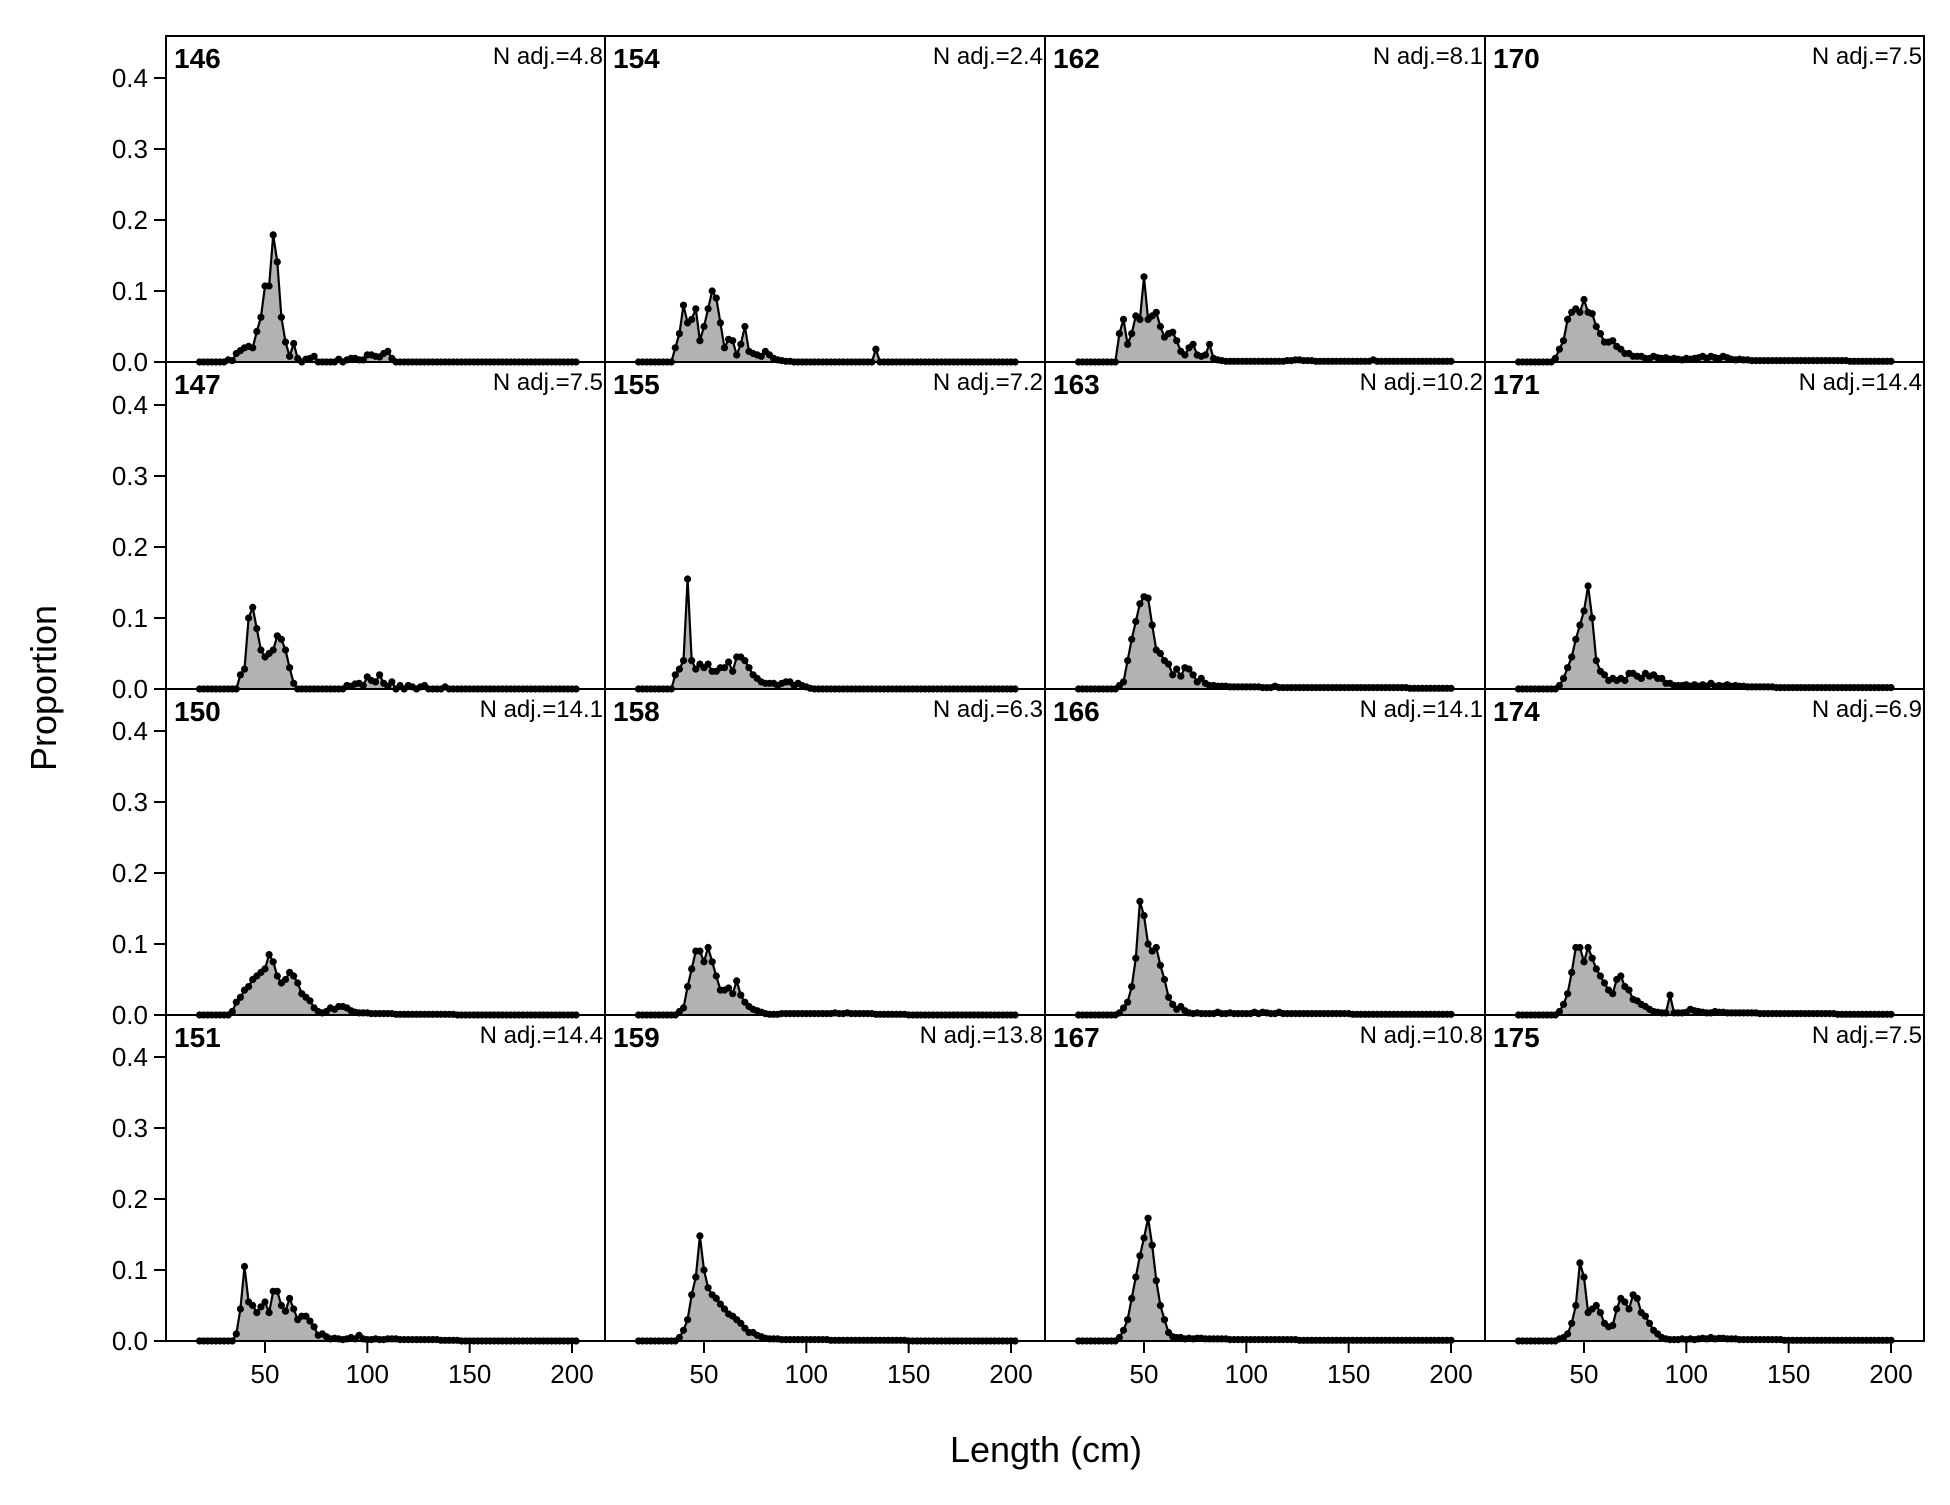 This screenshot has width=1950, height=1505. I want to click on panel-label: 162, so click(1076, 58).